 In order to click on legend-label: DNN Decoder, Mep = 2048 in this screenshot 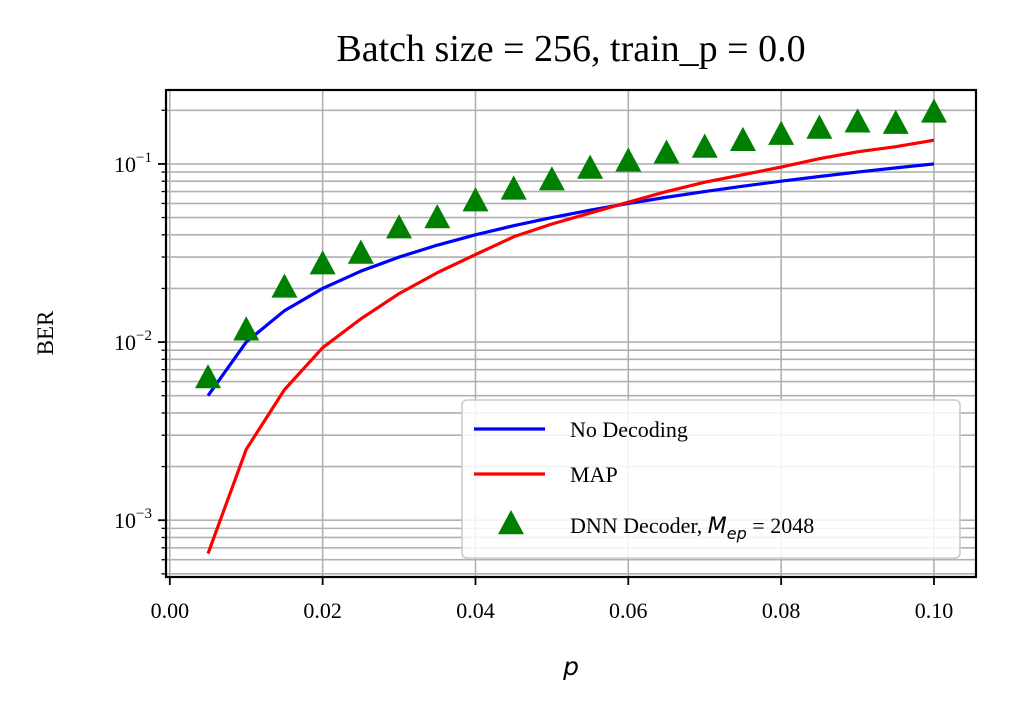, I will do `click(692, 528)`.